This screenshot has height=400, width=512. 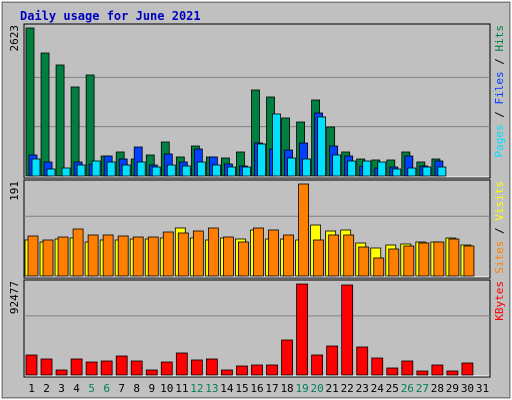 What do you see at coordinates (499, 301) in the screenshot?
I see `legend-part: KBytes` at bounding box center [499, 301].